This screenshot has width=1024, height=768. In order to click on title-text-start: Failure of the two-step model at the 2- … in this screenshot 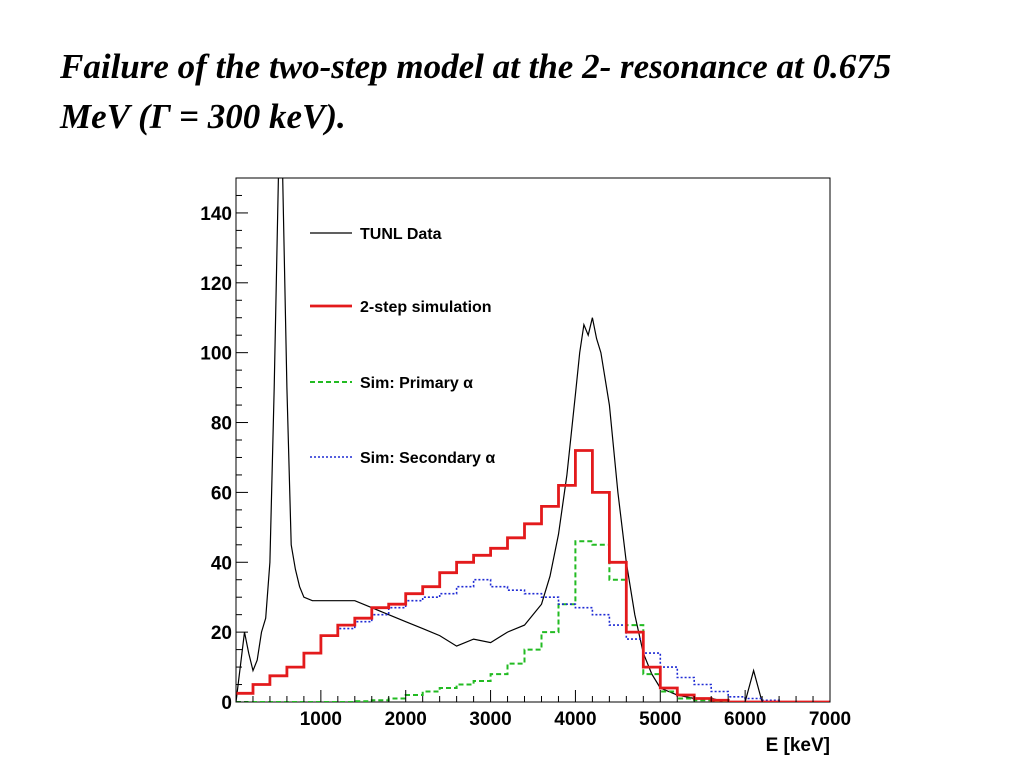, I will do `click(476, 91)`.